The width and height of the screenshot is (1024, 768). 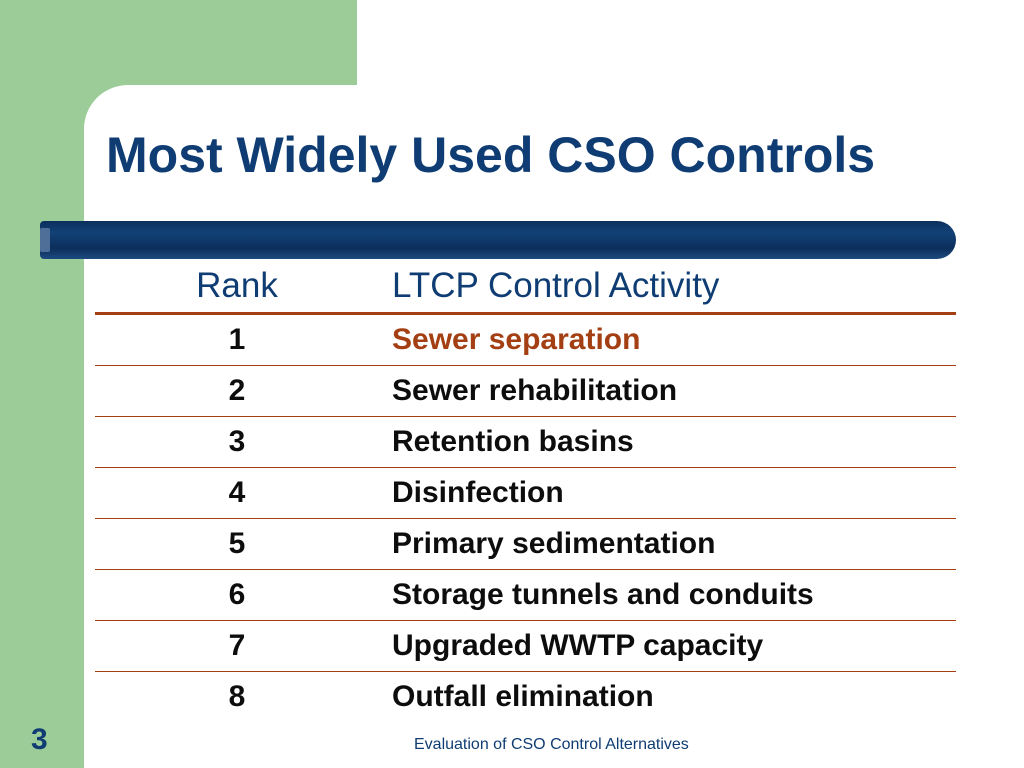 I want to click on activity-cell: Retention basins, so click(x=513, y=441).